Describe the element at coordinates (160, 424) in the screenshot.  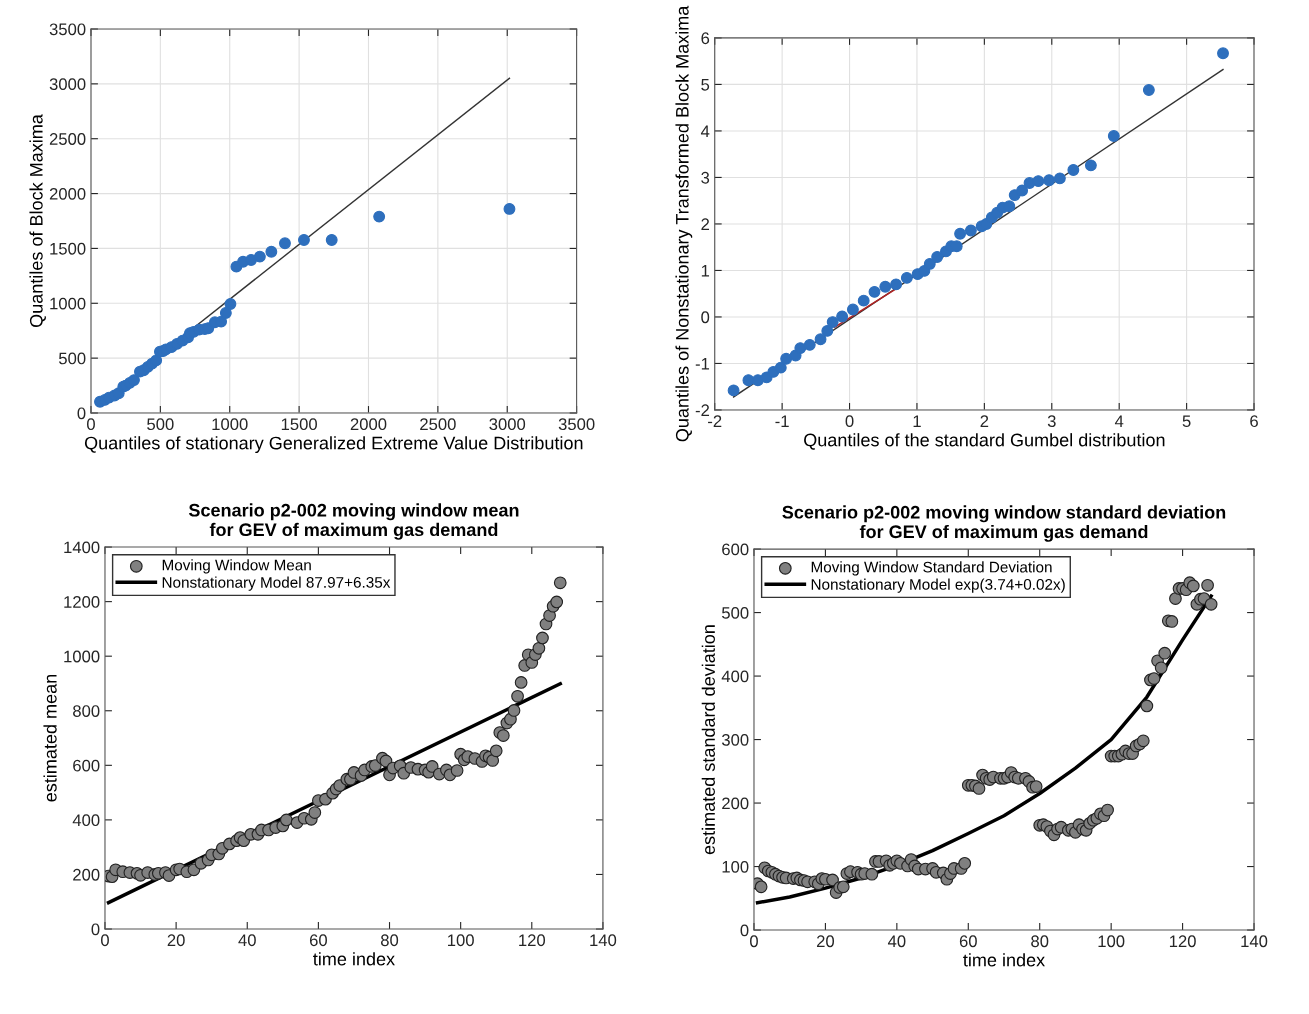
I see `x-tick-label: 500` at that location.